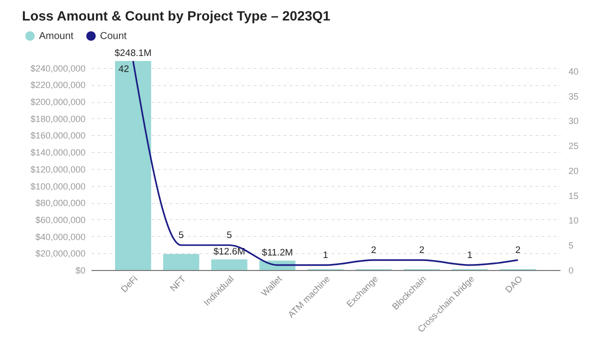 The width and height of the screenshot is (600, 349). What do you see at coordinates (56, 36) in the screenshot?
I see `legend-label: Amount` at bounding box center [56, 36].